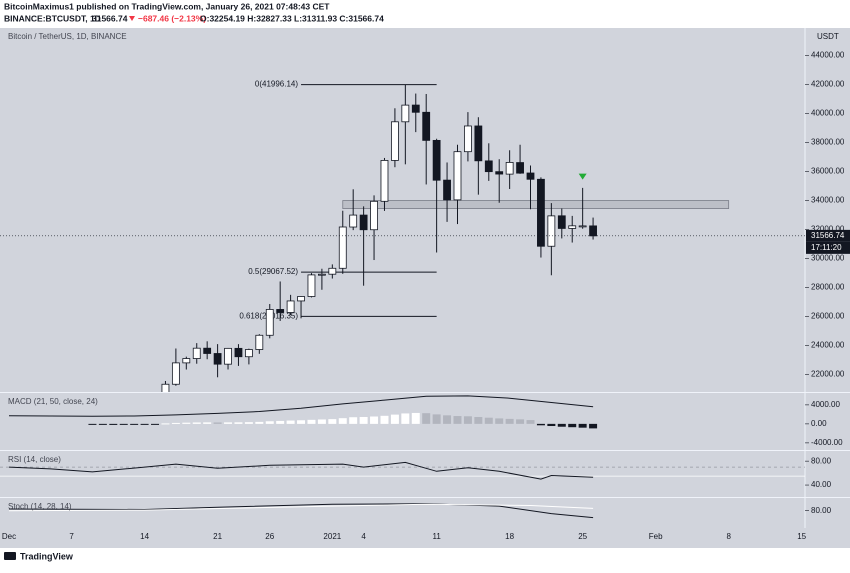  I want to click on x-tick-label: Feb, so click(656, 536).